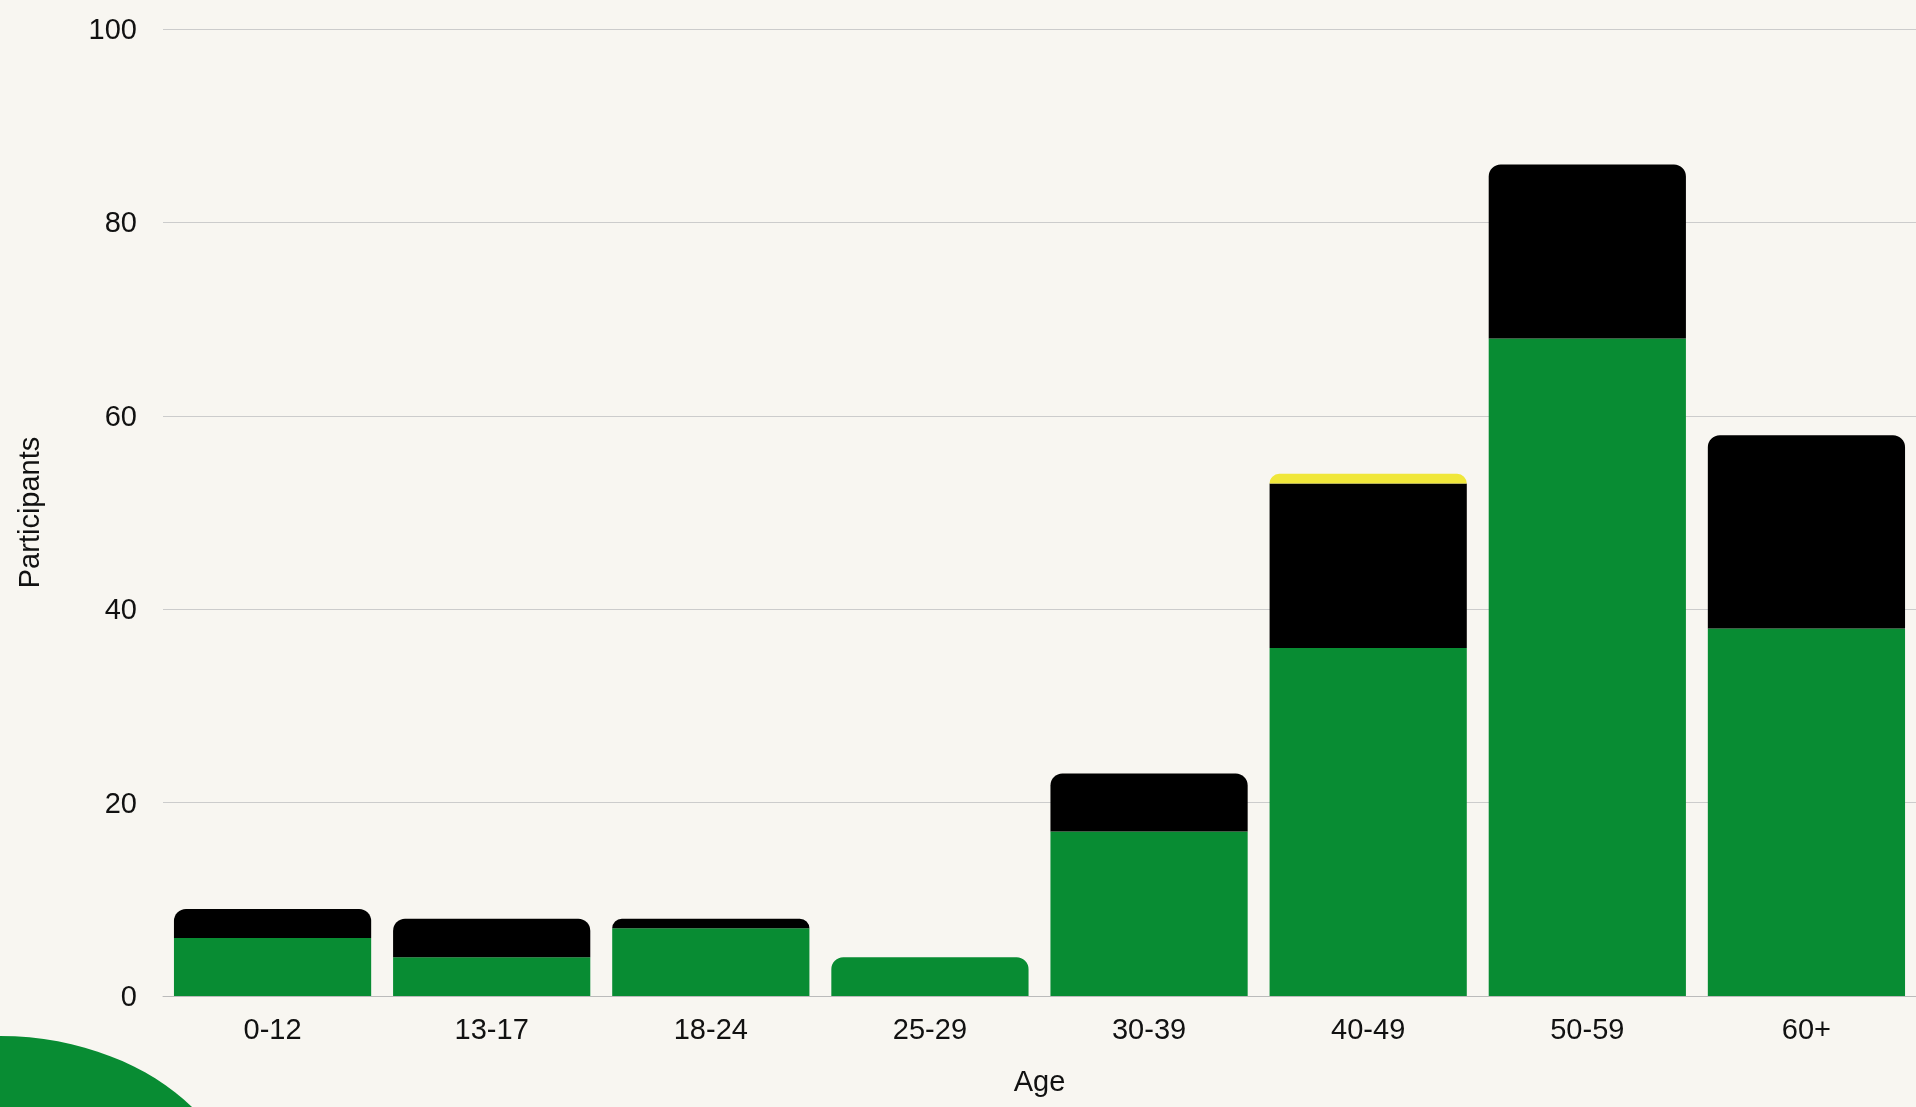  I want to click on x-tick-label: 30-39, so click(1149, 1028).